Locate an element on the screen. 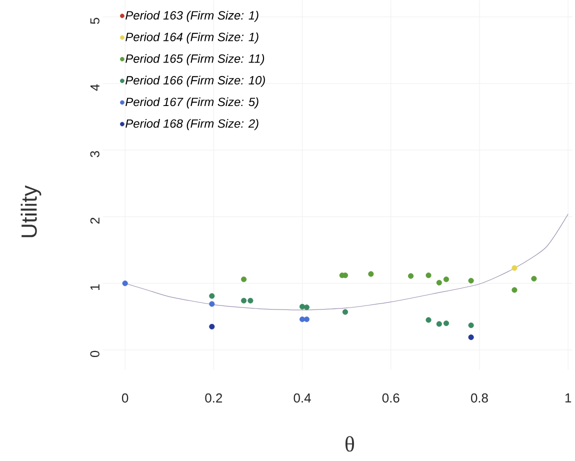  x-tick-label: 0.8 is located at coordinates (479, 398).